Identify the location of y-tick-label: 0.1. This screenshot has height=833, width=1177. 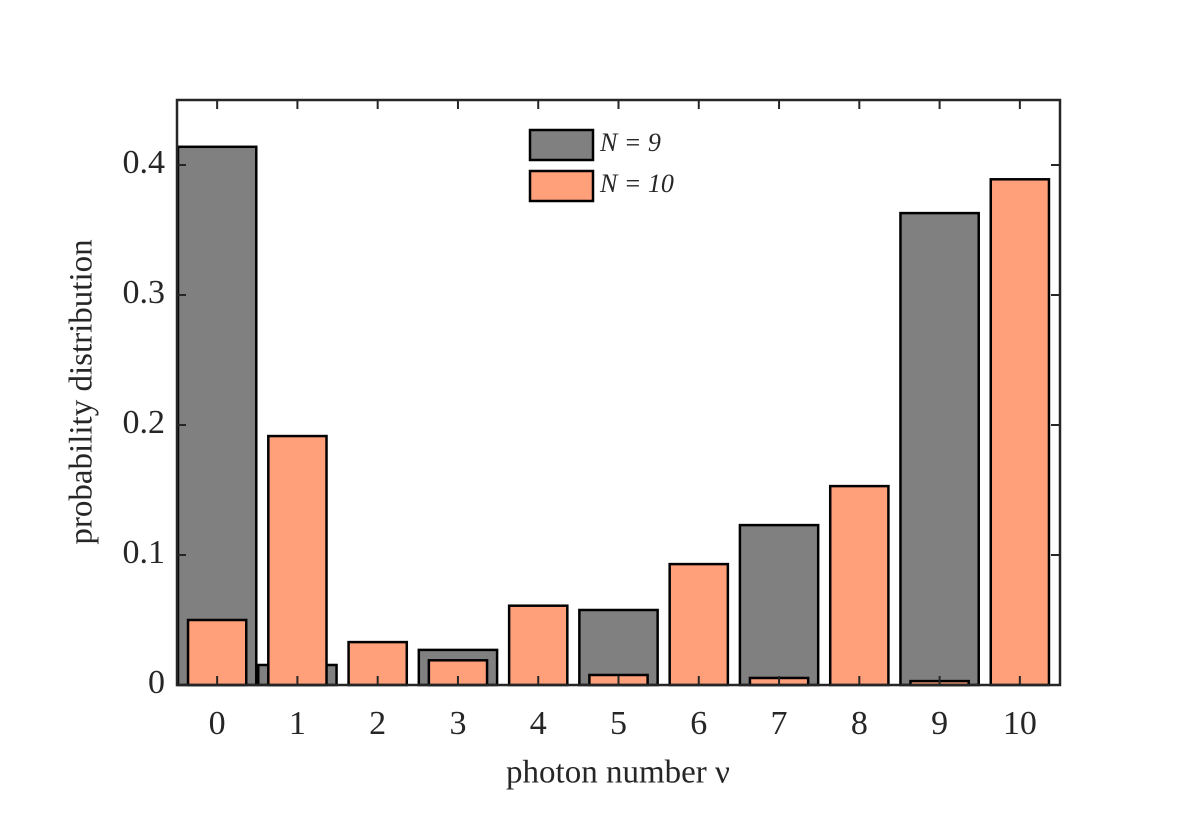
(144, 552).